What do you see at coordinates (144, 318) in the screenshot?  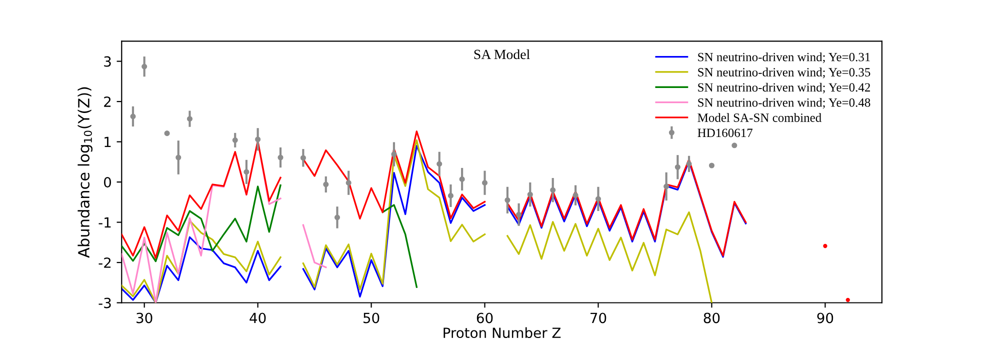 I see `x-tick-label: 30` at bounding box center [144, 318].